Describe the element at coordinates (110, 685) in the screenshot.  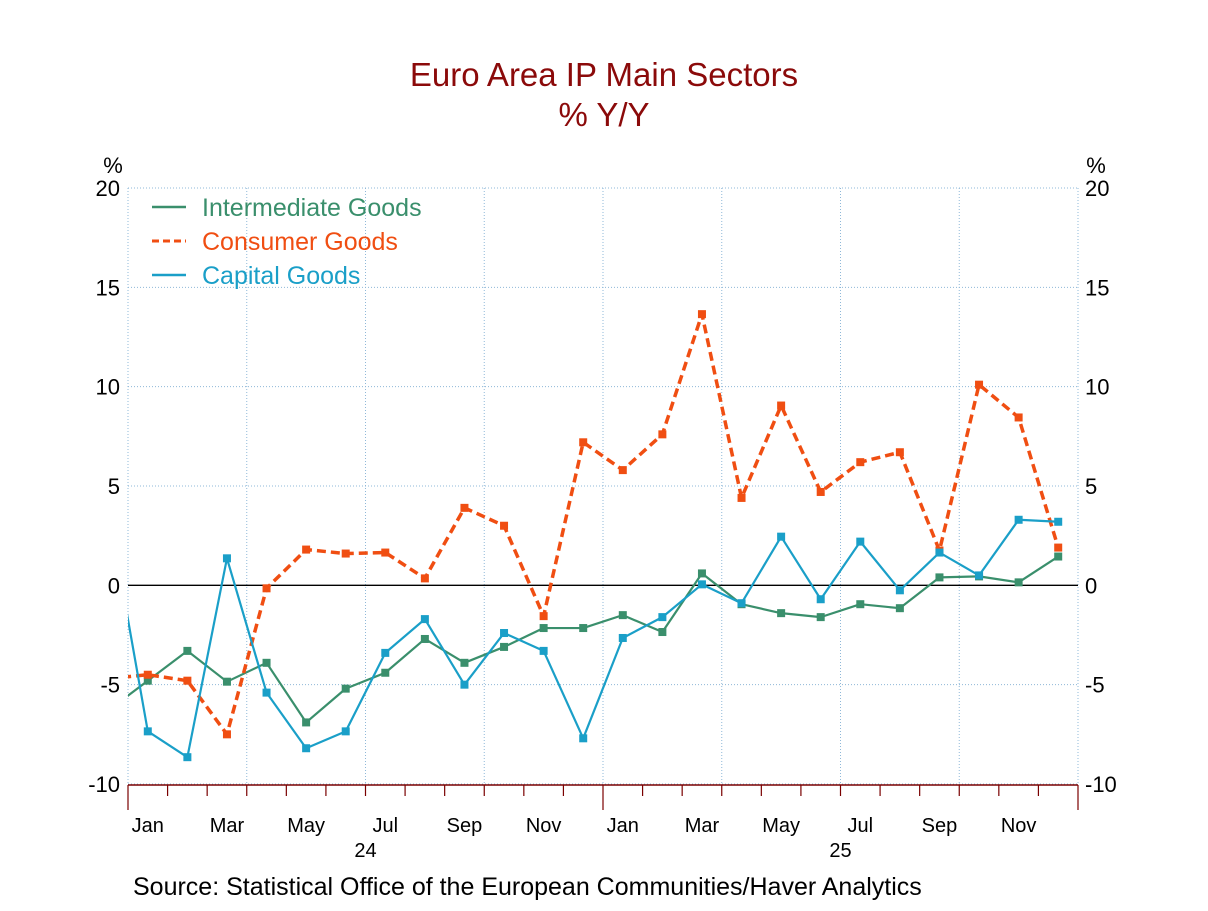
I see `y-tick-label-left: -5` at that location.